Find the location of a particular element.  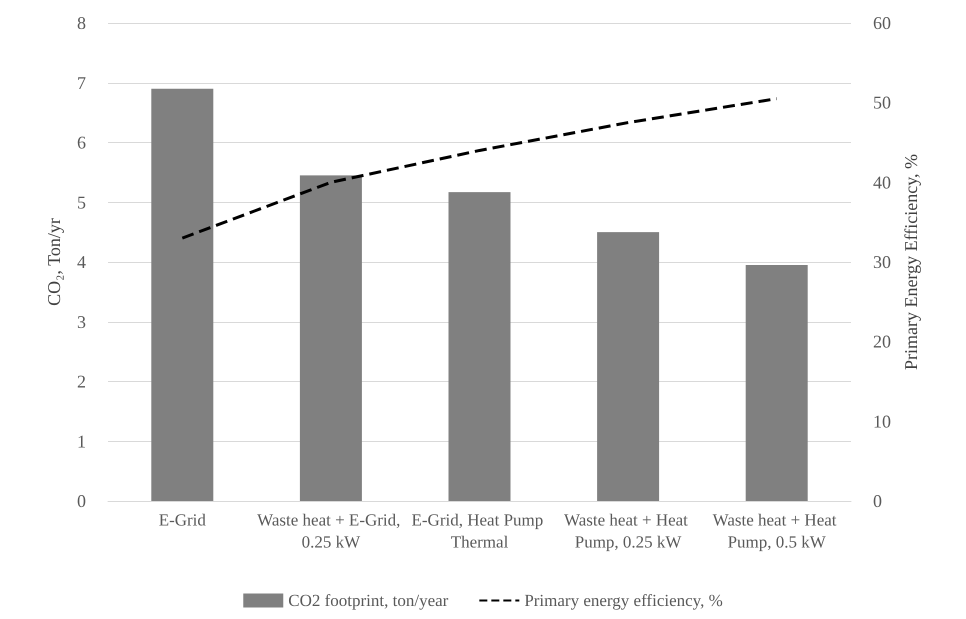

y2-tick-label: 30 is located at coordinates (882, 262).